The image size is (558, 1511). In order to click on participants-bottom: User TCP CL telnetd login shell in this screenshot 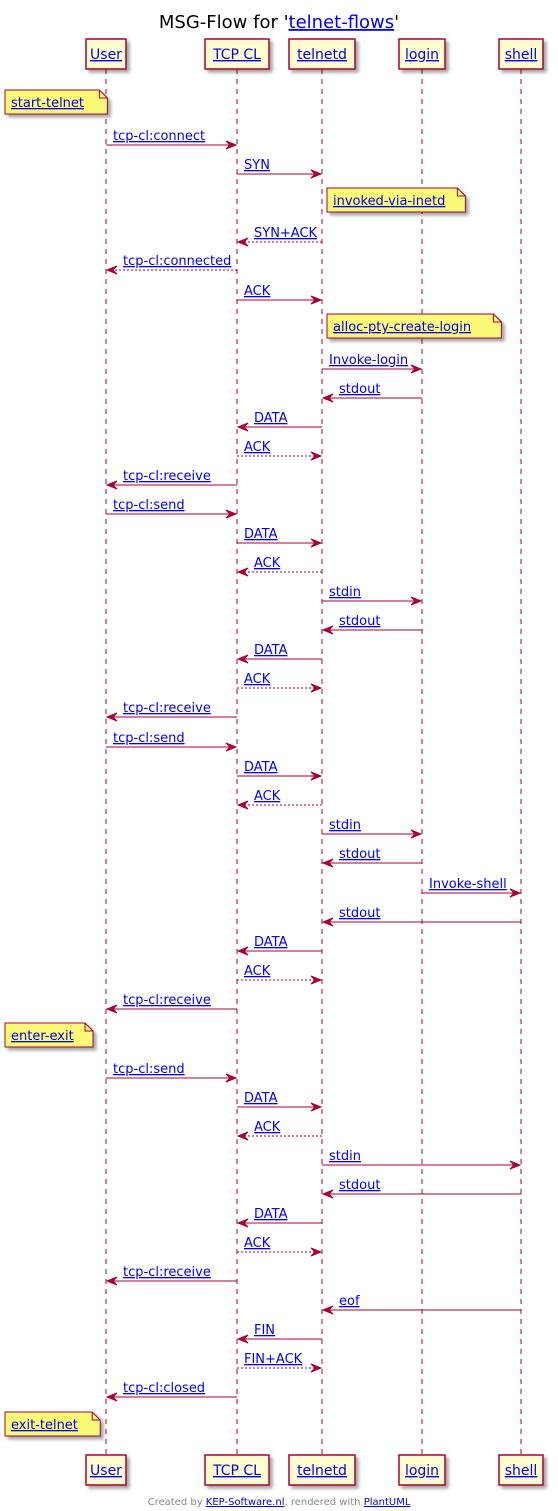, I will do `click(314, 1470)`.